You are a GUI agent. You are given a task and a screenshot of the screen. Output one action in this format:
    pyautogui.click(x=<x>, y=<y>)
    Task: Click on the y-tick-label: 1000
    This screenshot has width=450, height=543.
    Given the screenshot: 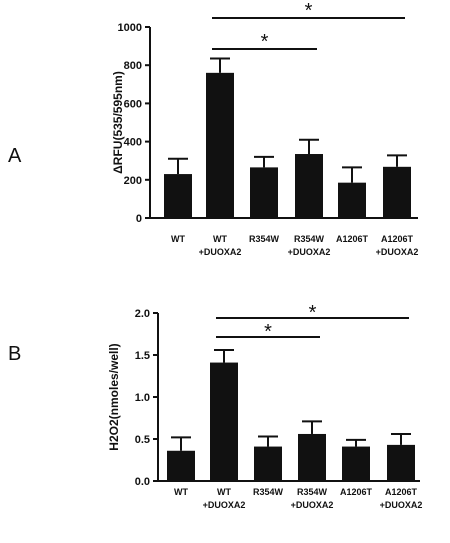 What is the action you would take?
    pyautogui.click(x=130, y=28)
    